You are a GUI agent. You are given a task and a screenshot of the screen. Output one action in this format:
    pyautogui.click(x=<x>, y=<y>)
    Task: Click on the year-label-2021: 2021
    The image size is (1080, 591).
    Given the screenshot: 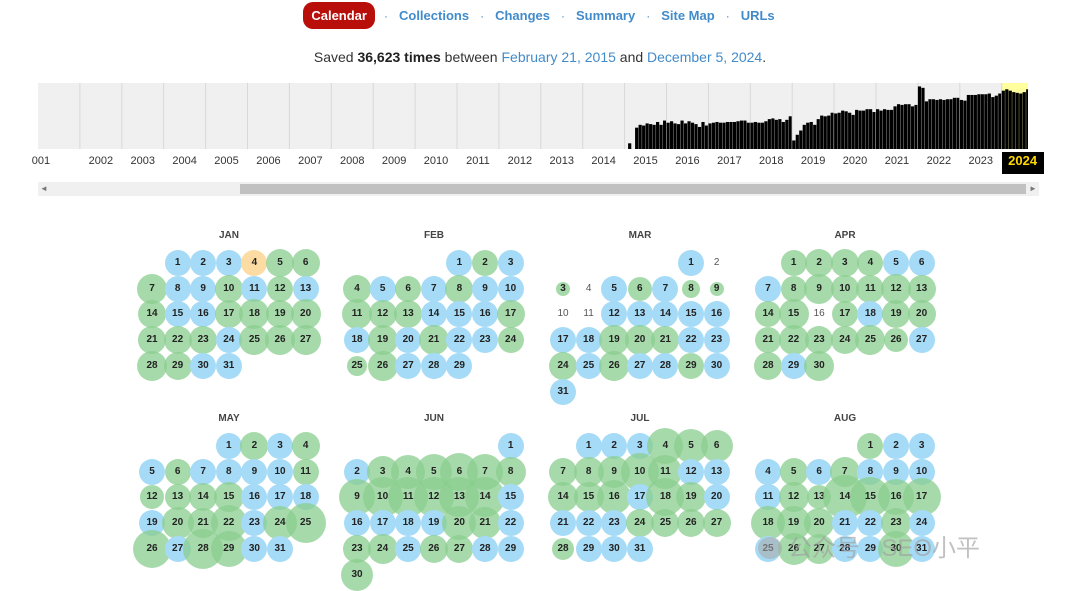 What is the action you would take?
    pyautogui.click(x=897, y=161)
    